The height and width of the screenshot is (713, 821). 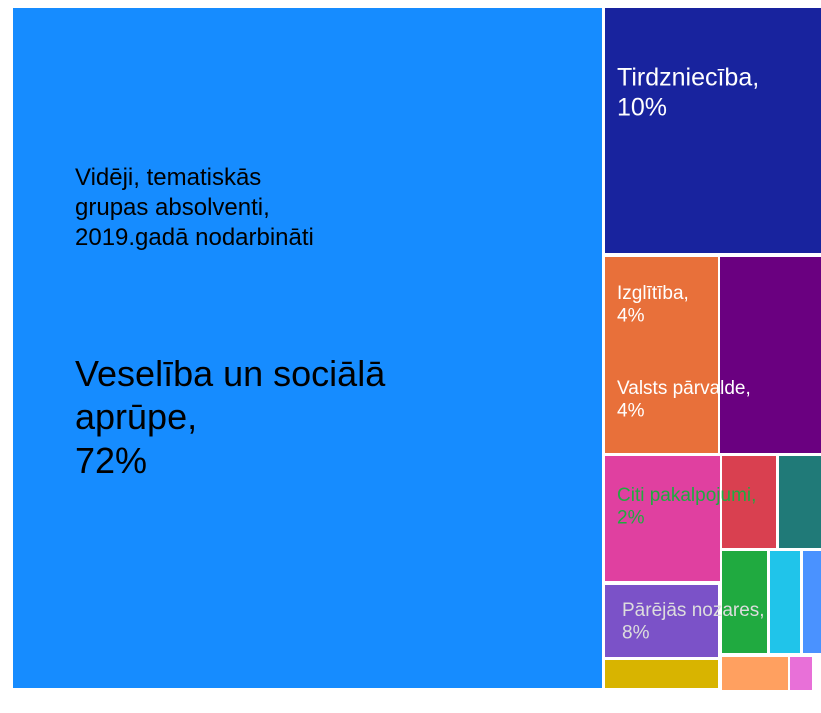 I want to click on cell-label: Tirdzniecība,, so click(x=688, y=78).